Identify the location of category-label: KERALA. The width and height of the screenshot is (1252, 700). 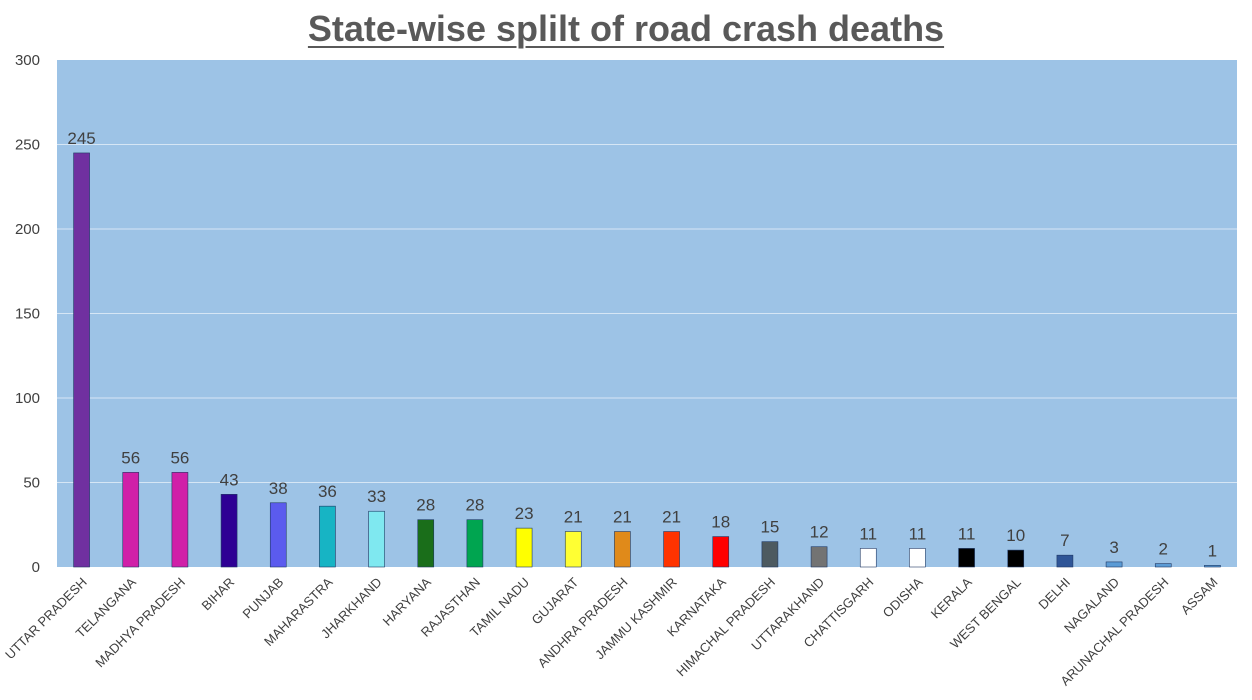
(951, 597).